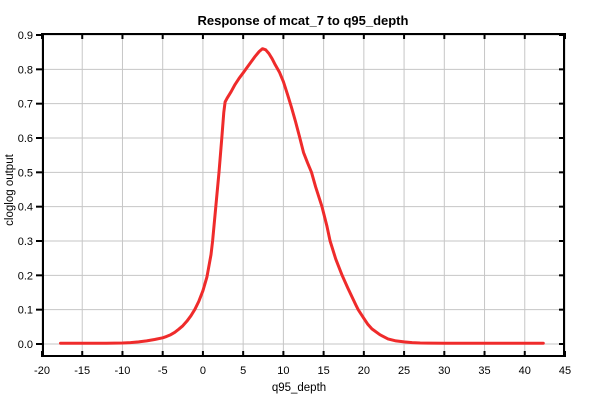 This screenshot has width=600, height=400. Describe the element at coordinates (525, 371) in the screenshot. I see `x-tick-label: 40` at that location.